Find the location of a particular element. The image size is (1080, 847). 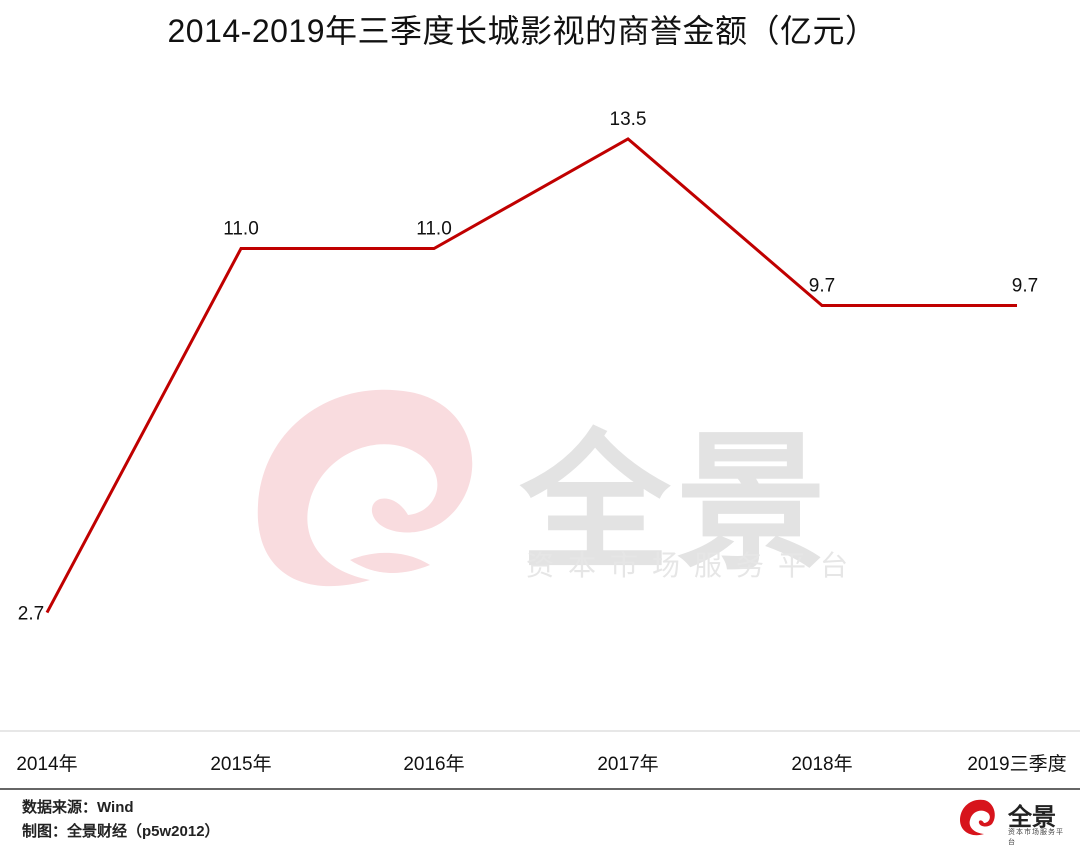

x-tick-label: 2017年 is located at coordinates (627, 764).